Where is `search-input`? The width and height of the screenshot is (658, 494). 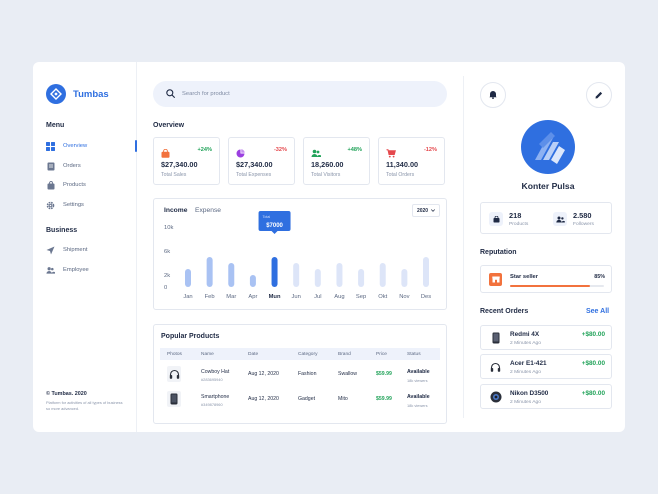
search-input is located at coordinates (282, 94).